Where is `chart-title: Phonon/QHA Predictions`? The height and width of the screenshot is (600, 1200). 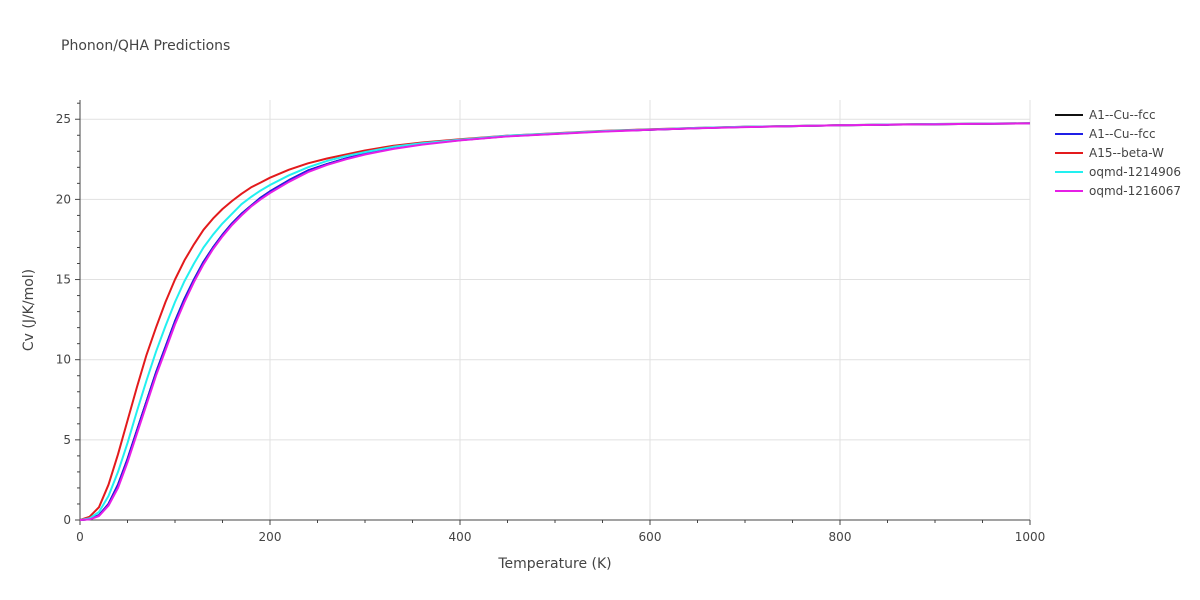
chart-title: Phonon/QHA Predictions is located at coordinates (145, 46).